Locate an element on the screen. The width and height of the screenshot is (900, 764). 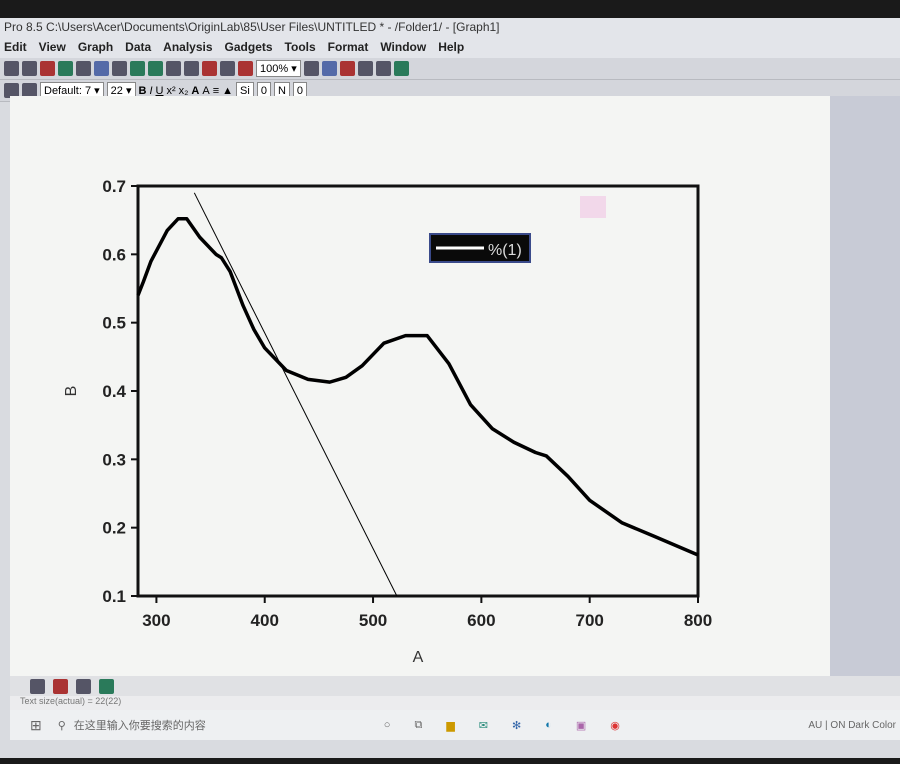
y-tick-label: 0.3 is located at coordinates (114, 459).